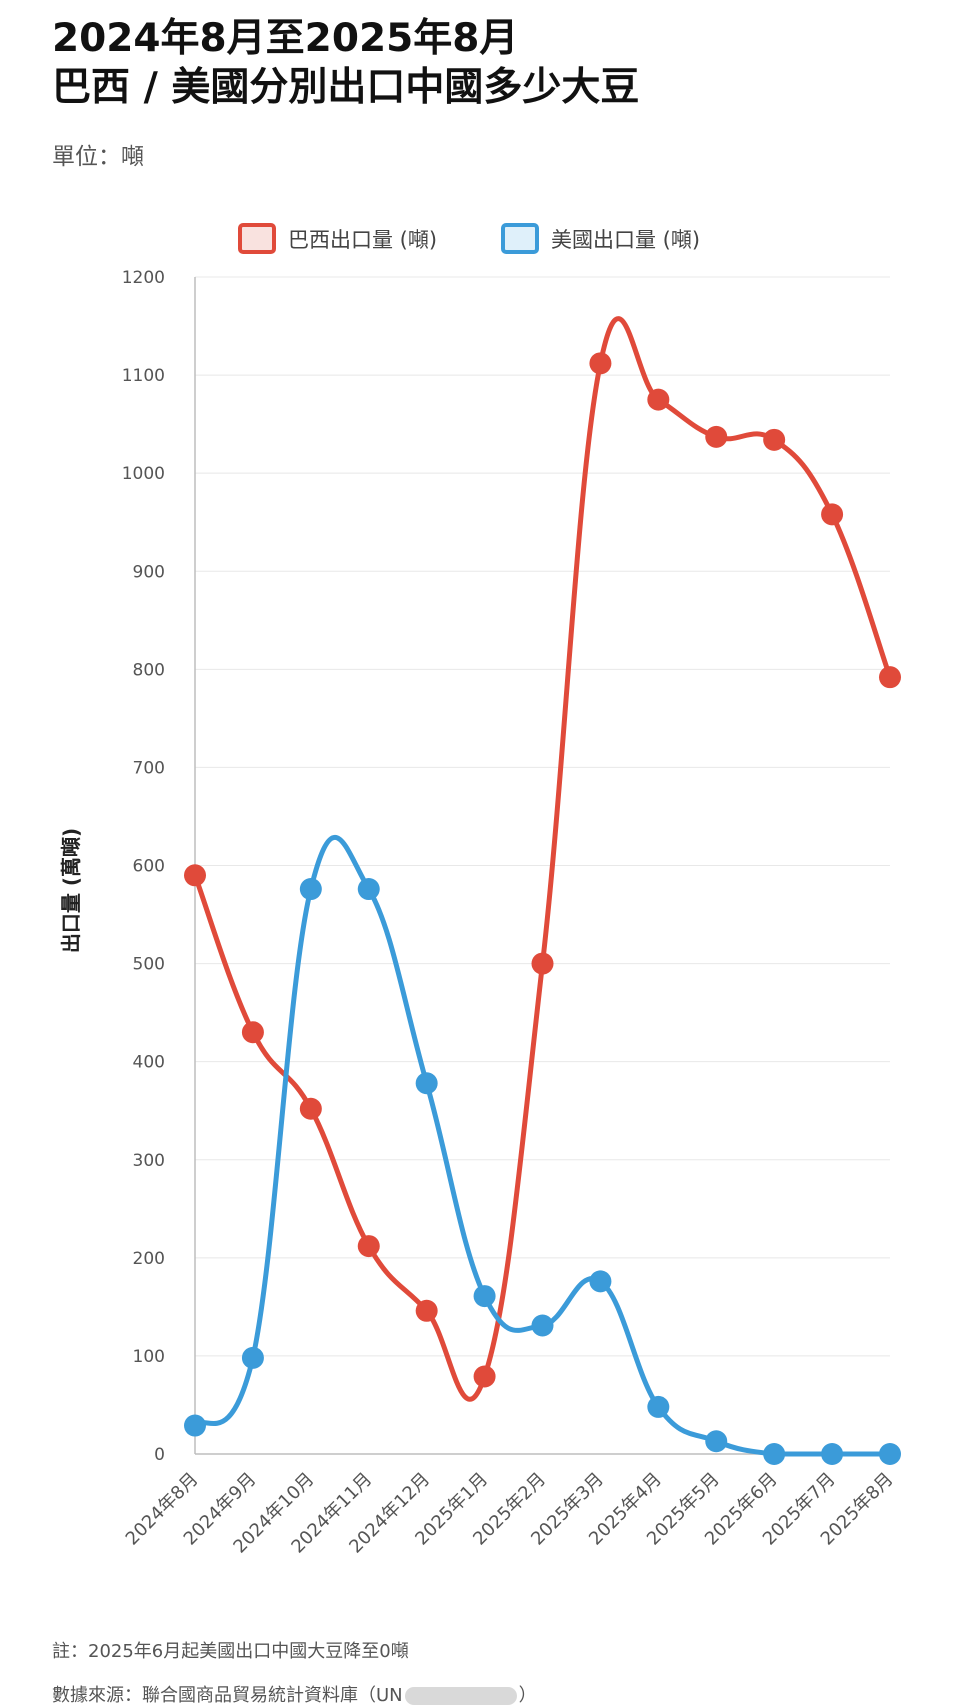 The image size is (960, 1707). What do you see at coordinates (149, 670) in the screenshot?
I see `y-tick-label: 800` at bounding box center [149, 670].